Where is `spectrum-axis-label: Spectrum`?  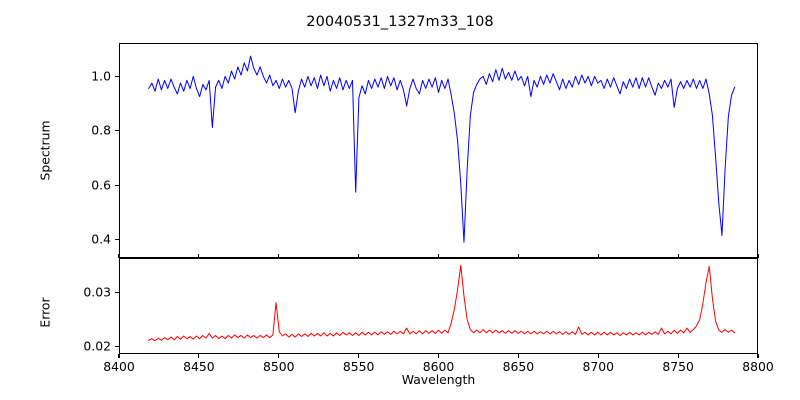
spectrum-axis-label: Spectrum is located at coordinates (45, 150).